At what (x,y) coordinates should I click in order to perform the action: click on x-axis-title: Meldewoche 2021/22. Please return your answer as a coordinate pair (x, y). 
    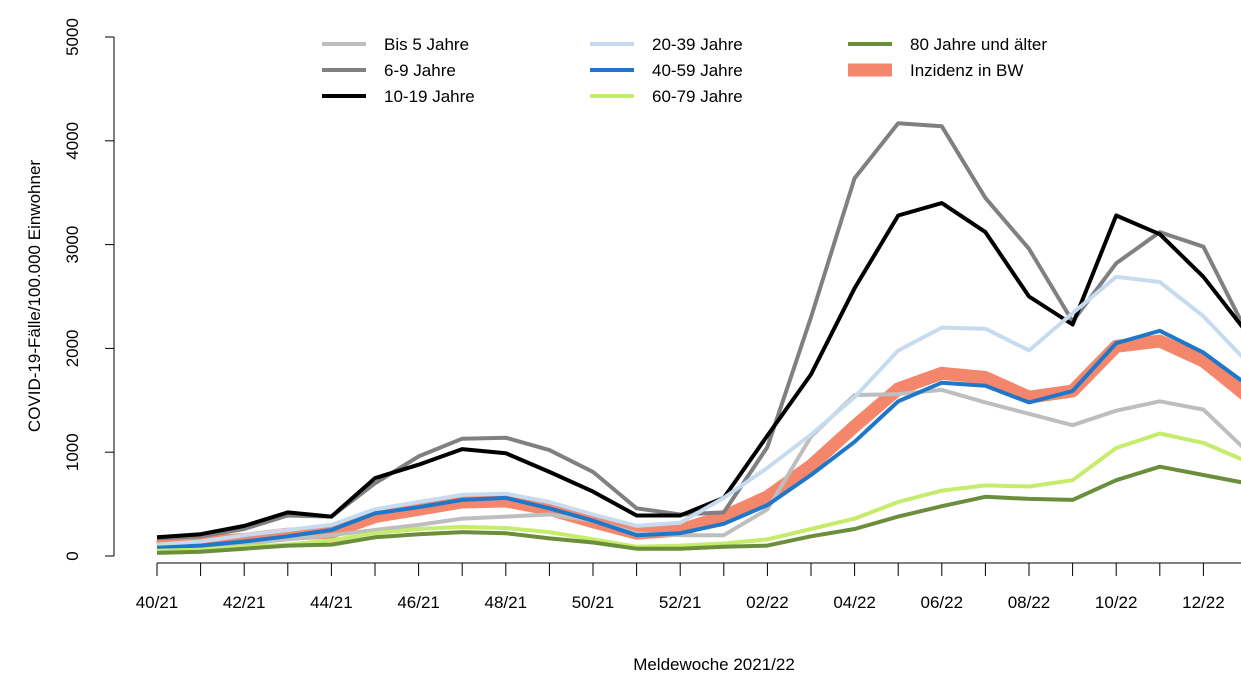
    Looking at the image, I should click on (714, 664).